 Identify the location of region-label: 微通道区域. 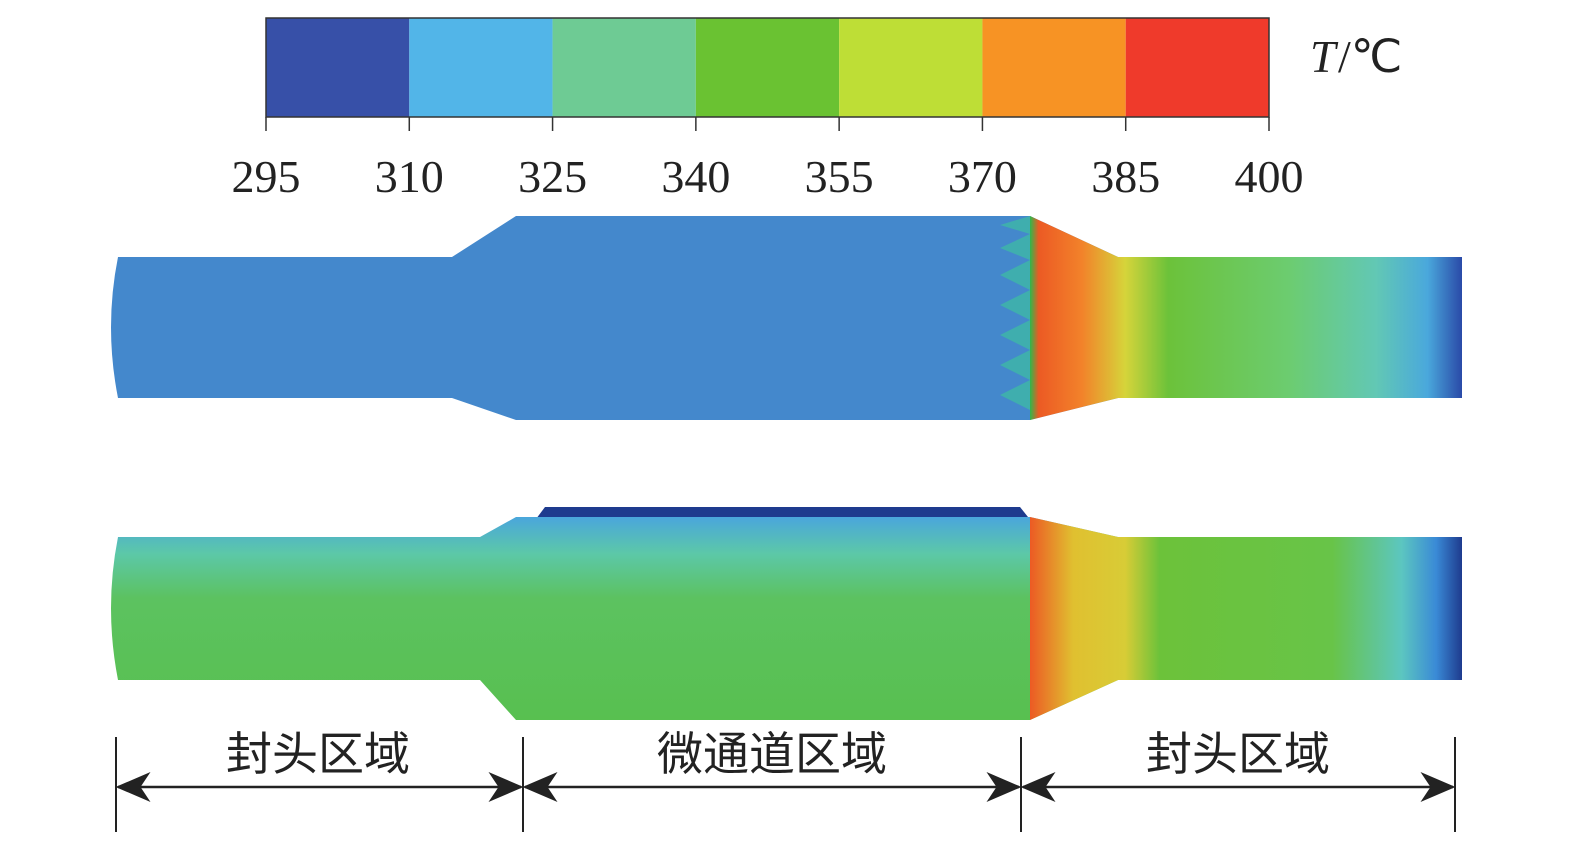
(772, 754).